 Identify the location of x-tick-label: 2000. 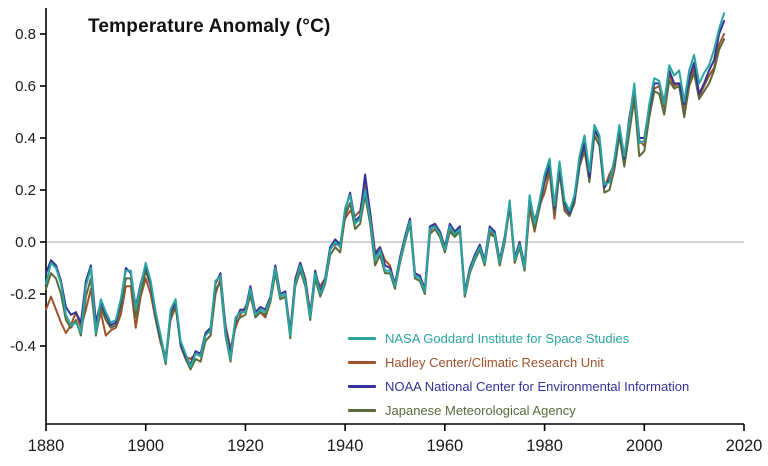
(644, 446).